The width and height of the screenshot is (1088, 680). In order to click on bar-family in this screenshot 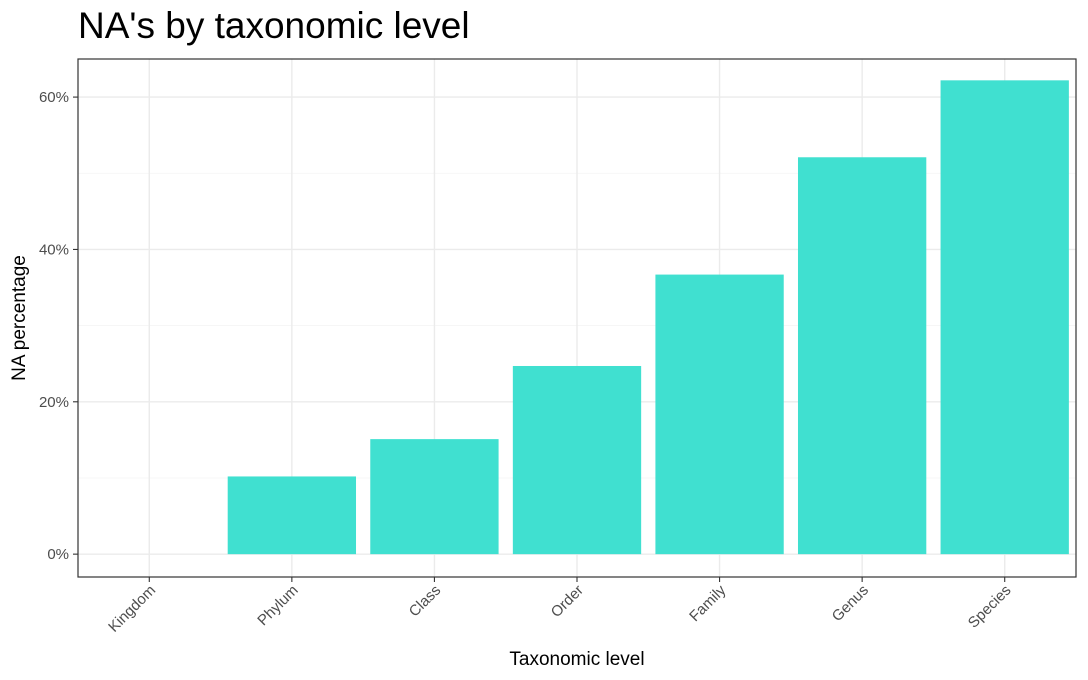, I will do `click(719, 414)`.